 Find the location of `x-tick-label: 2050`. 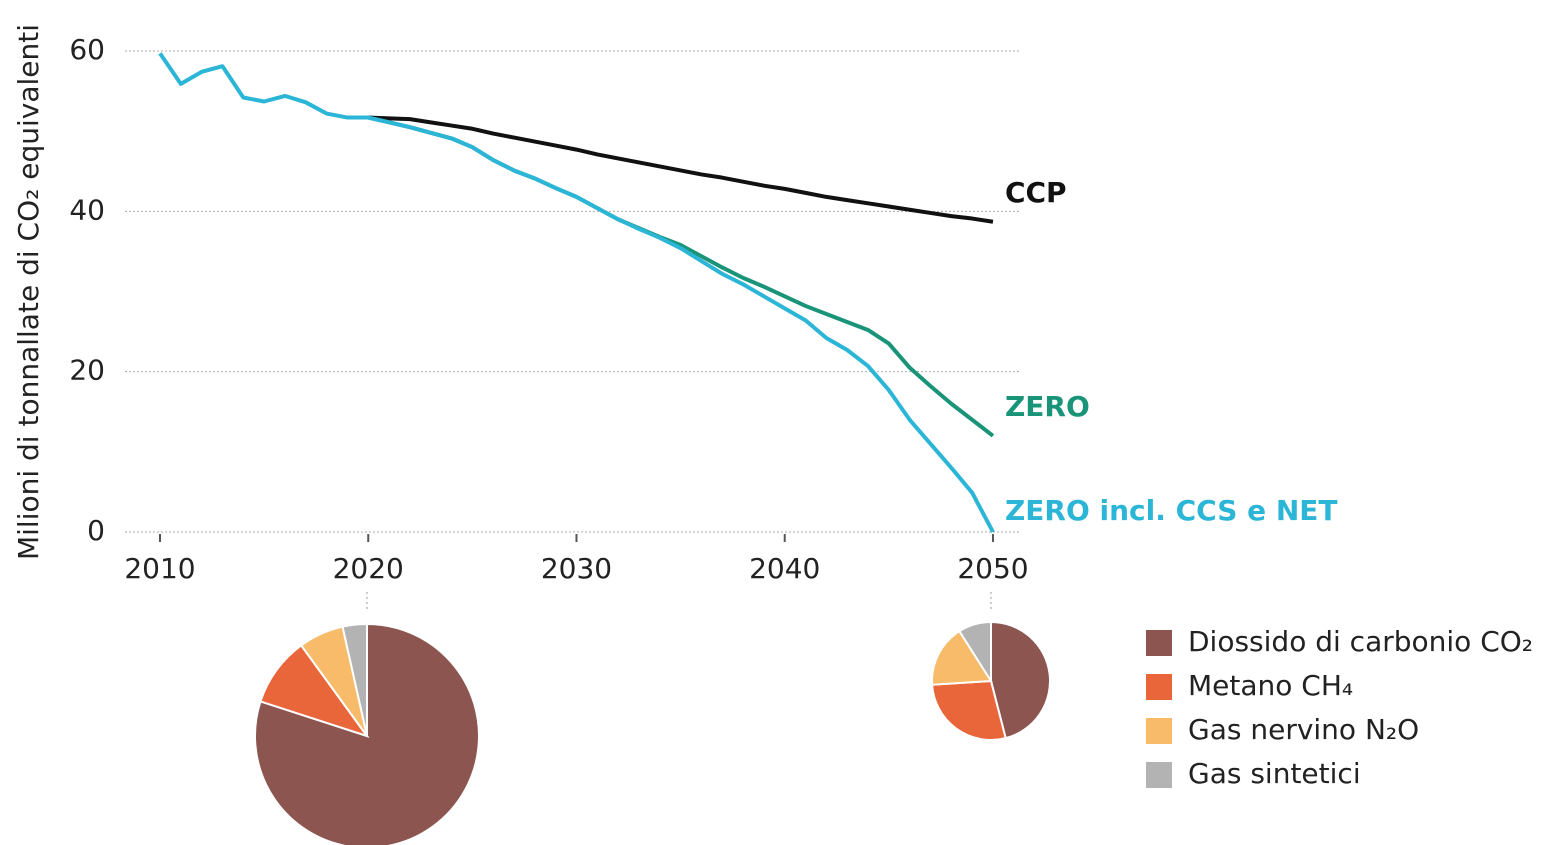

x-tick-label: 2050 is located at coordinates (992, 568).